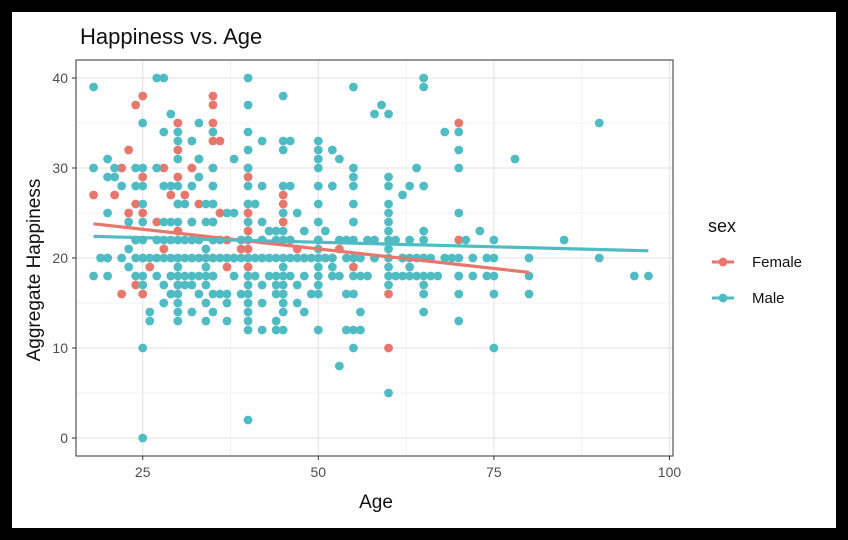  I want to click on y-tick-label: 20, so click(60, 258).